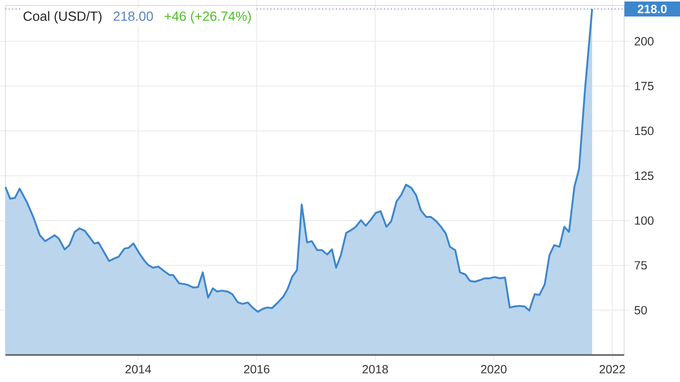 Image resolution: width=680 pixels, height=382 pixels. What do you see at coordinates (644, 176) in the screenshot?
I see `y-tick-label: 125` at bounding box center [644, 176].